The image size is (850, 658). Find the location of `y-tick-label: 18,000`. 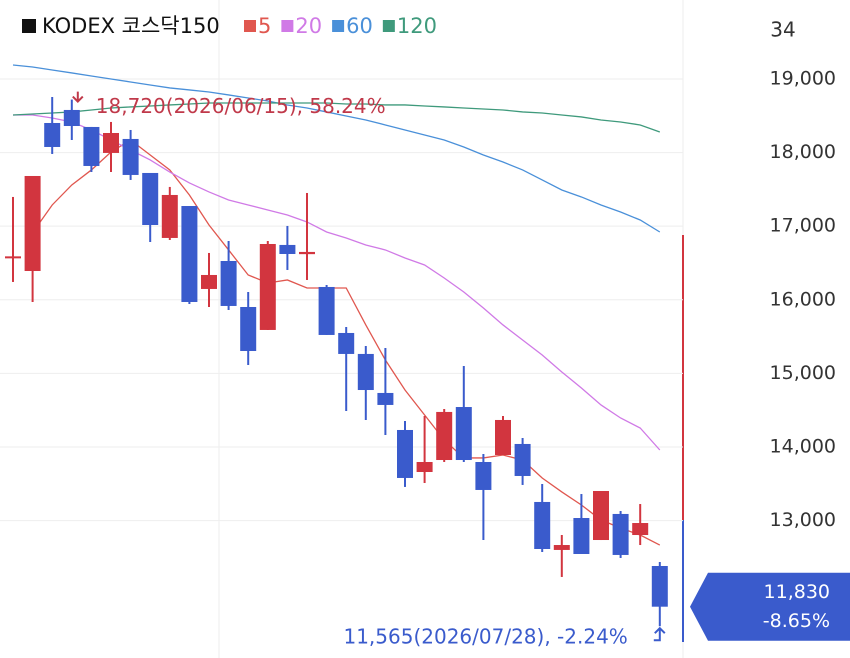

y-tick-label: 18,000 is located at coordinates (803, 152).